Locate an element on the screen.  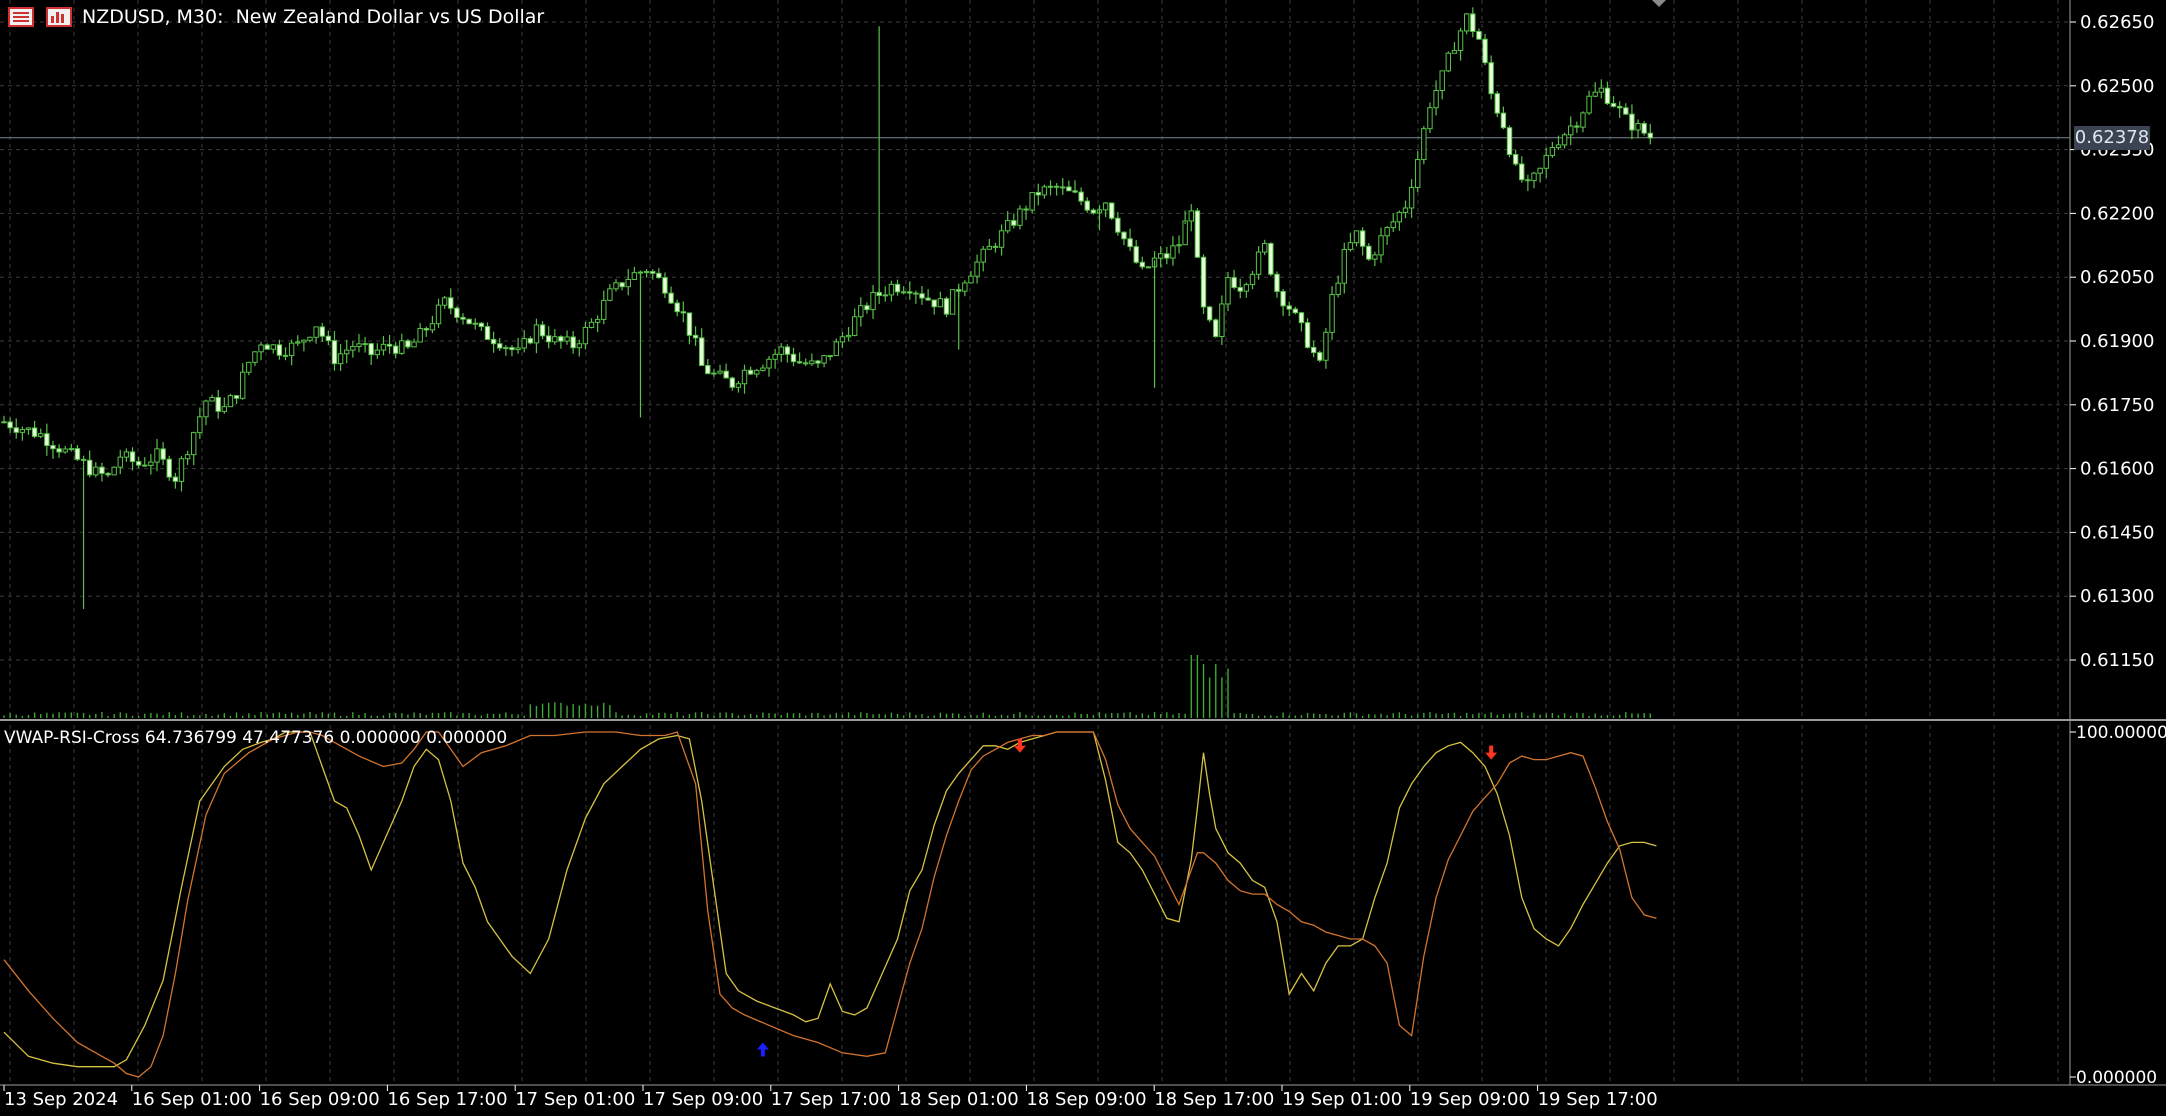
time-tick-label: 17 Sep 17:00 is located at coordinates (831, 1099).